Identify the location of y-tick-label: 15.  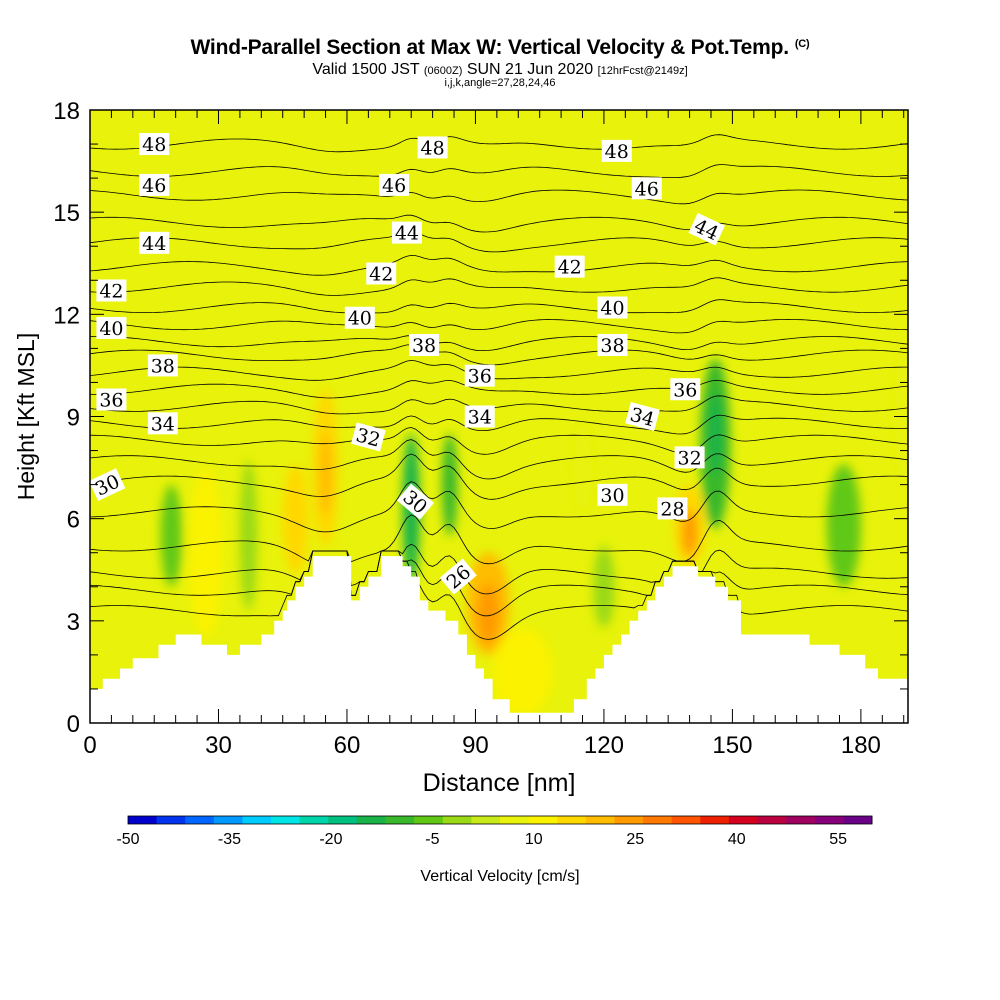
(66, 213).